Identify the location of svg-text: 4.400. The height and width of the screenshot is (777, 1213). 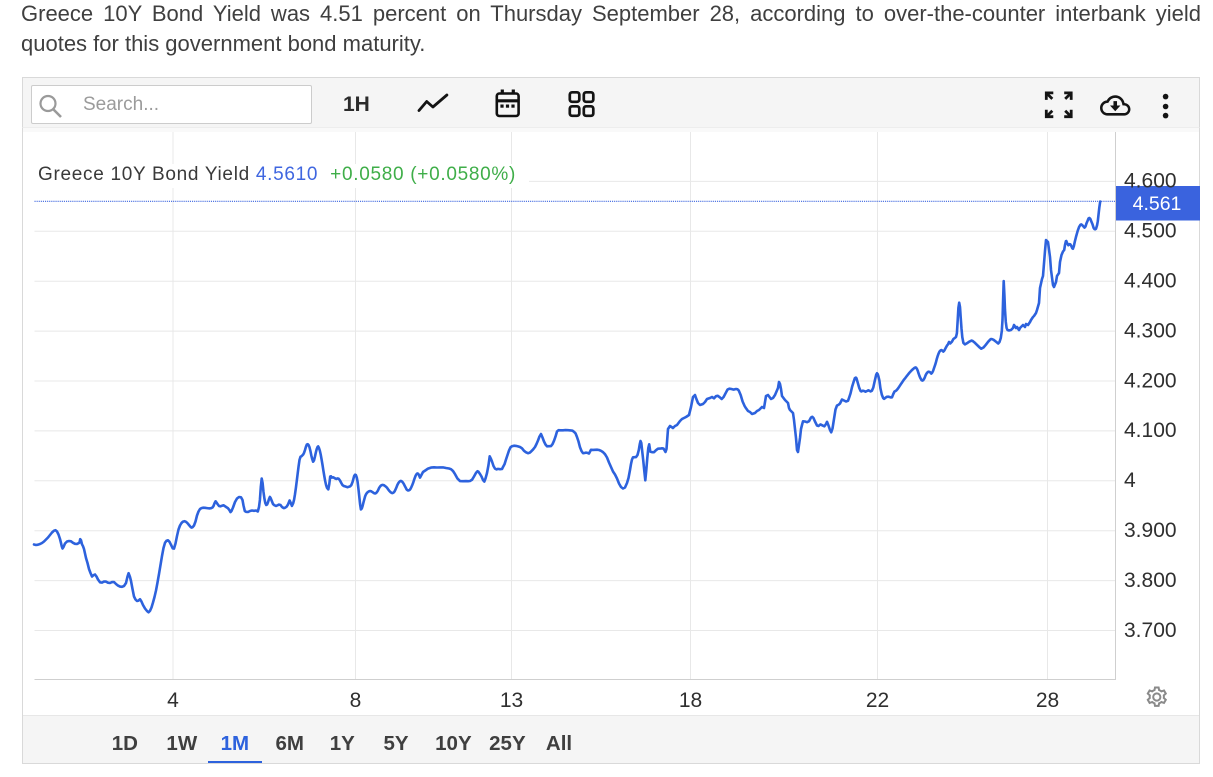
(1150, 281).